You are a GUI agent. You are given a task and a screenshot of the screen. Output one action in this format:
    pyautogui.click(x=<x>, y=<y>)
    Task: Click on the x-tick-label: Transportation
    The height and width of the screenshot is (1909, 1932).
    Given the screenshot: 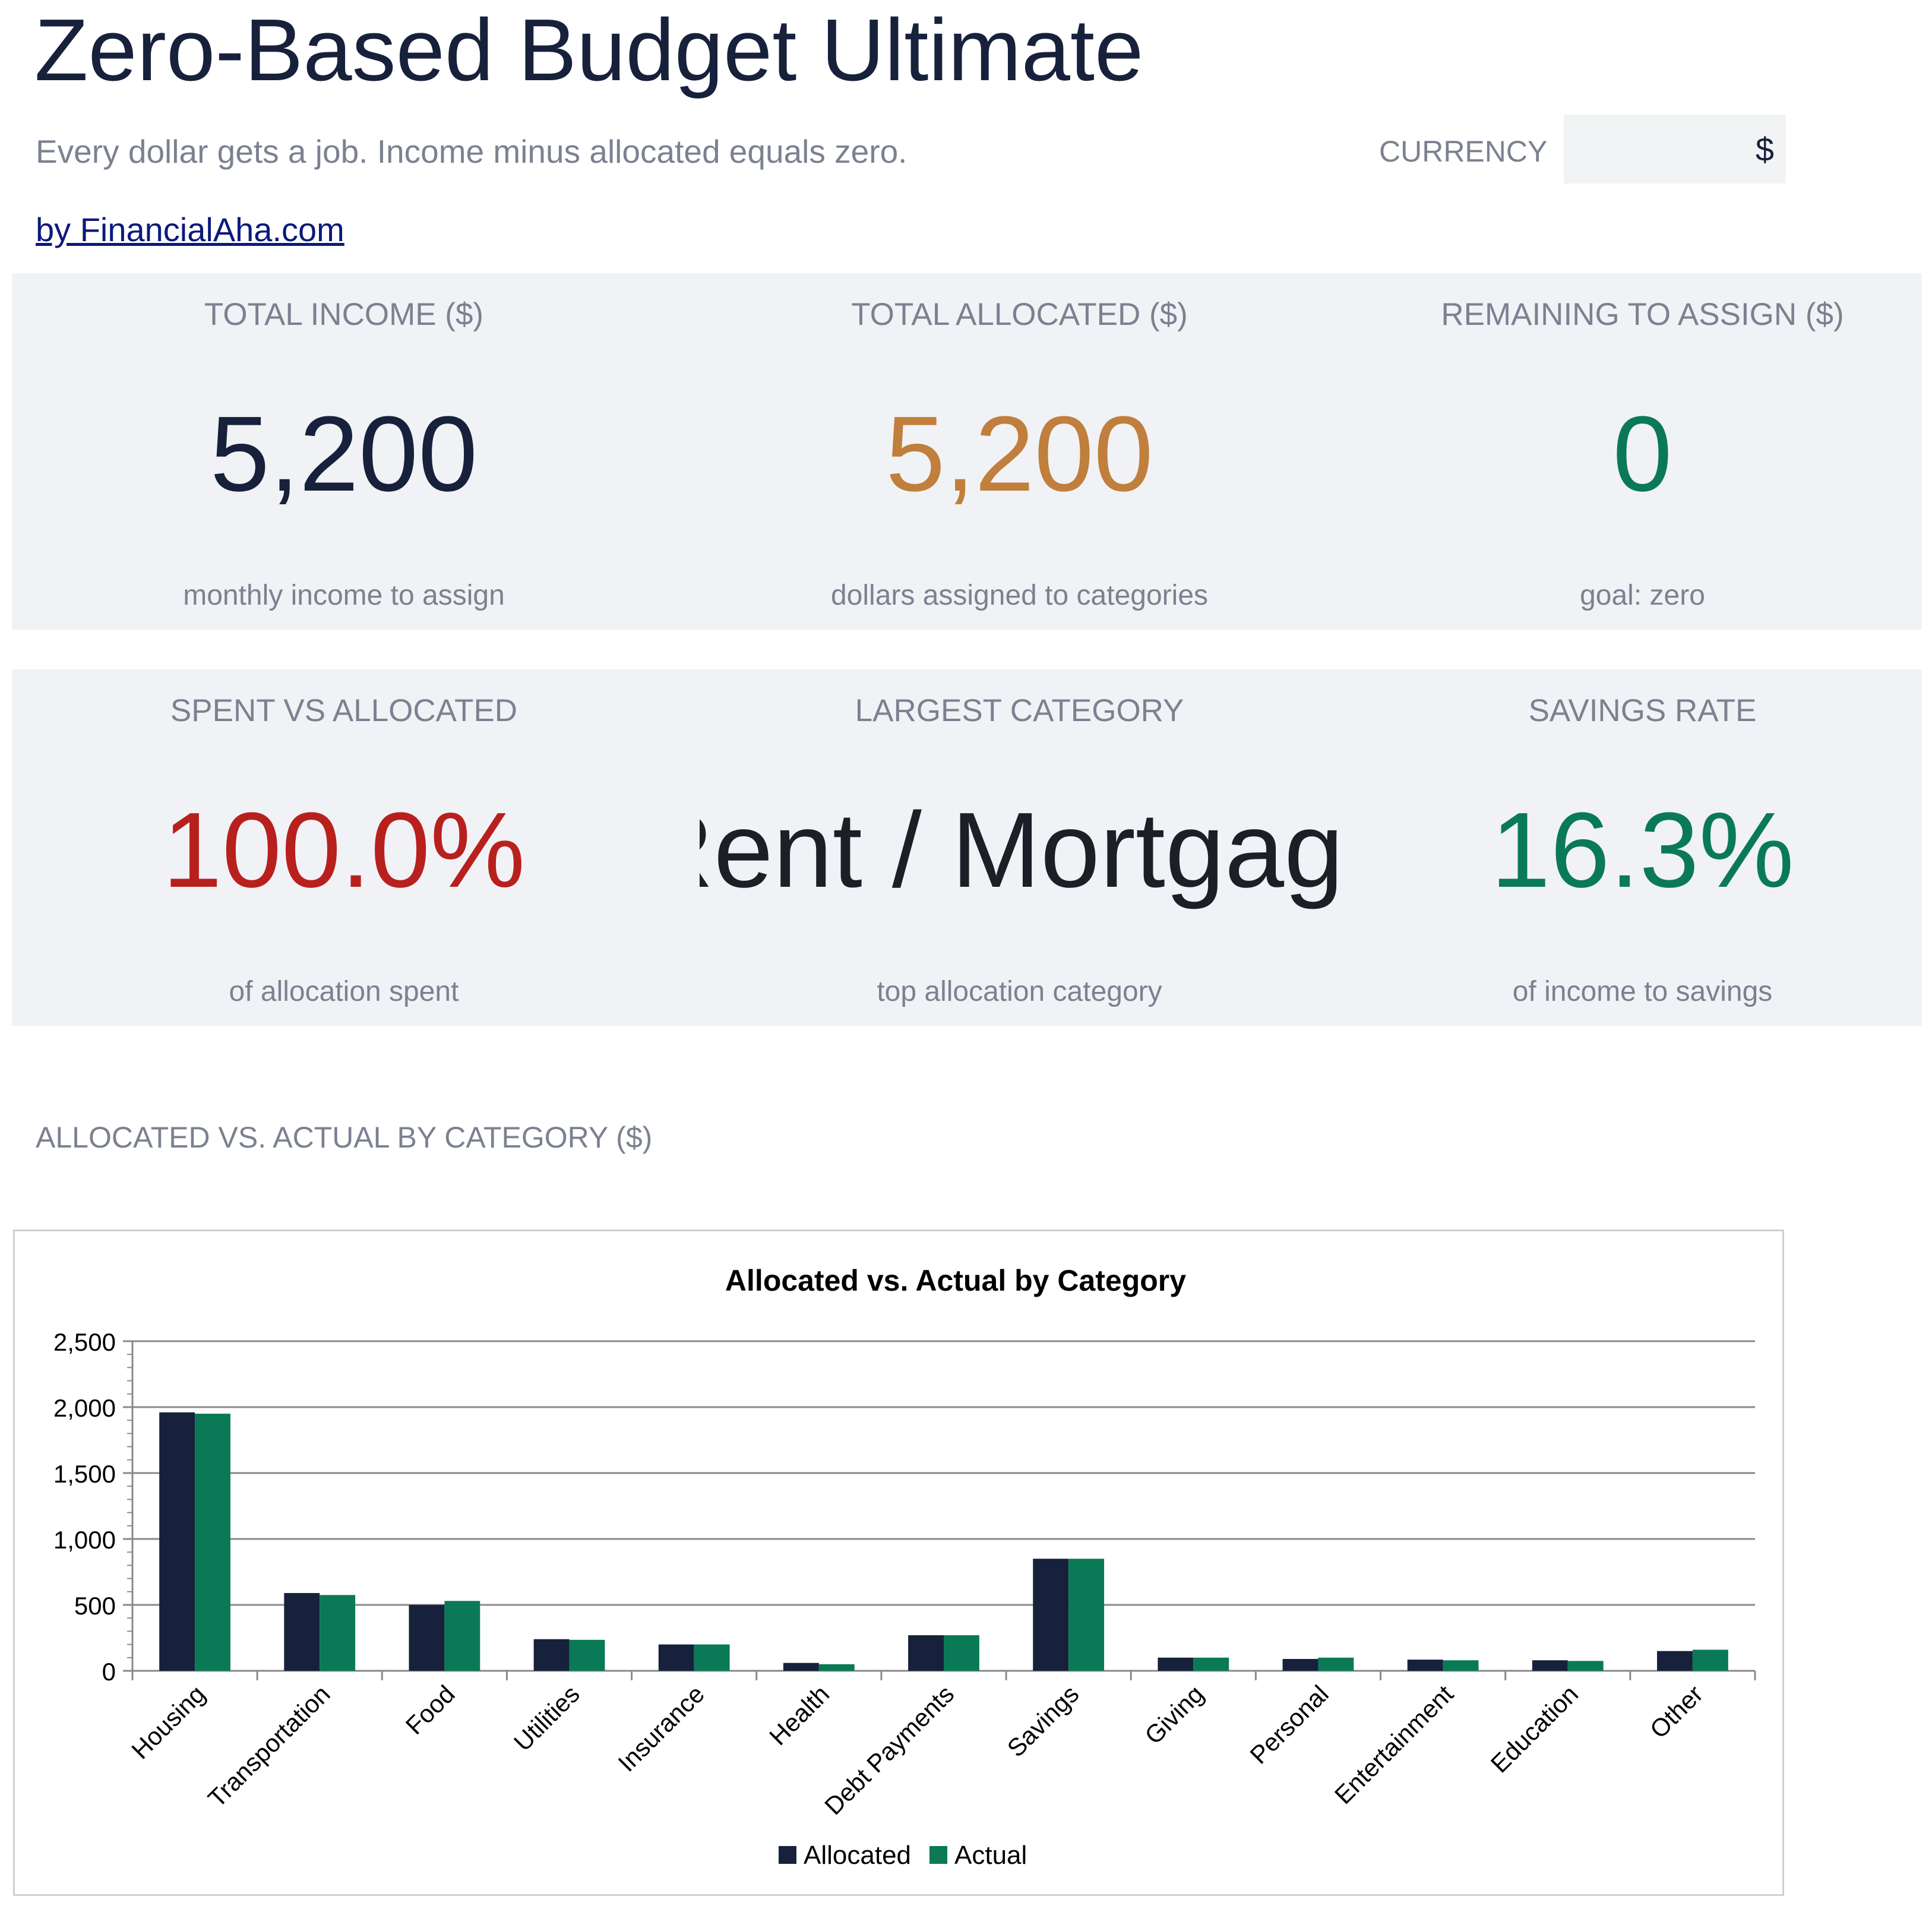 What is the action you would take?
    pyautogui.click(x=269, y=1747)
    